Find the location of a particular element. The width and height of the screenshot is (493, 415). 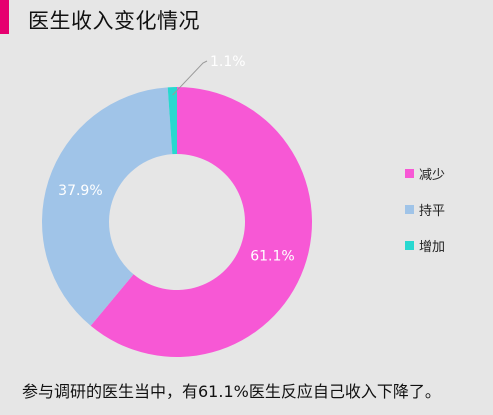

data-label-2: 37.9% is located at coordinates (80, 191).